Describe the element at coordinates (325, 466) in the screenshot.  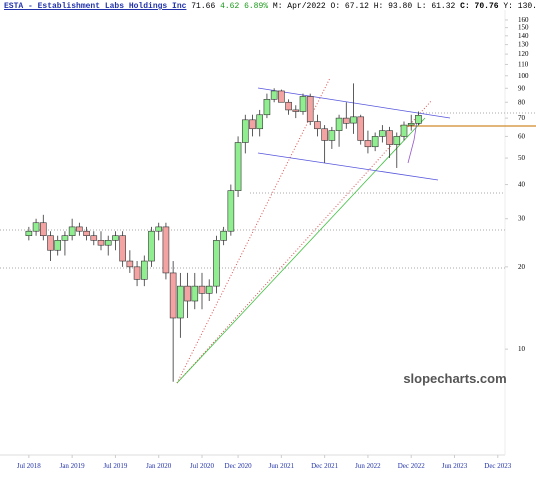
I see `x-tick-label: Dec 2021` at that location.